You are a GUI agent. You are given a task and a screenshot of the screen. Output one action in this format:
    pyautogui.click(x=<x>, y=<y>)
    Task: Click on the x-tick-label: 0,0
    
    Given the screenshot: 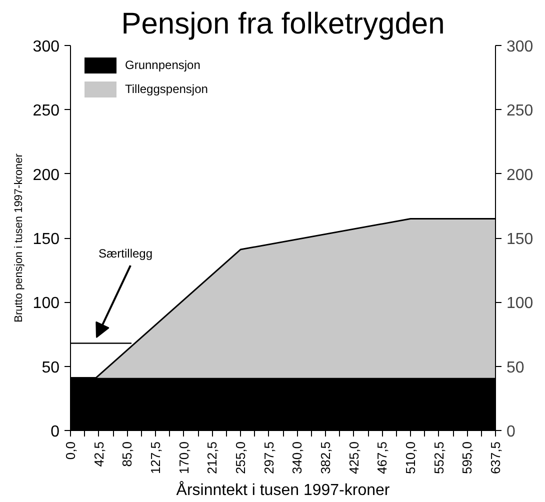 What is the action you would take?
    pyautogui.click(x=70, y=450)
    